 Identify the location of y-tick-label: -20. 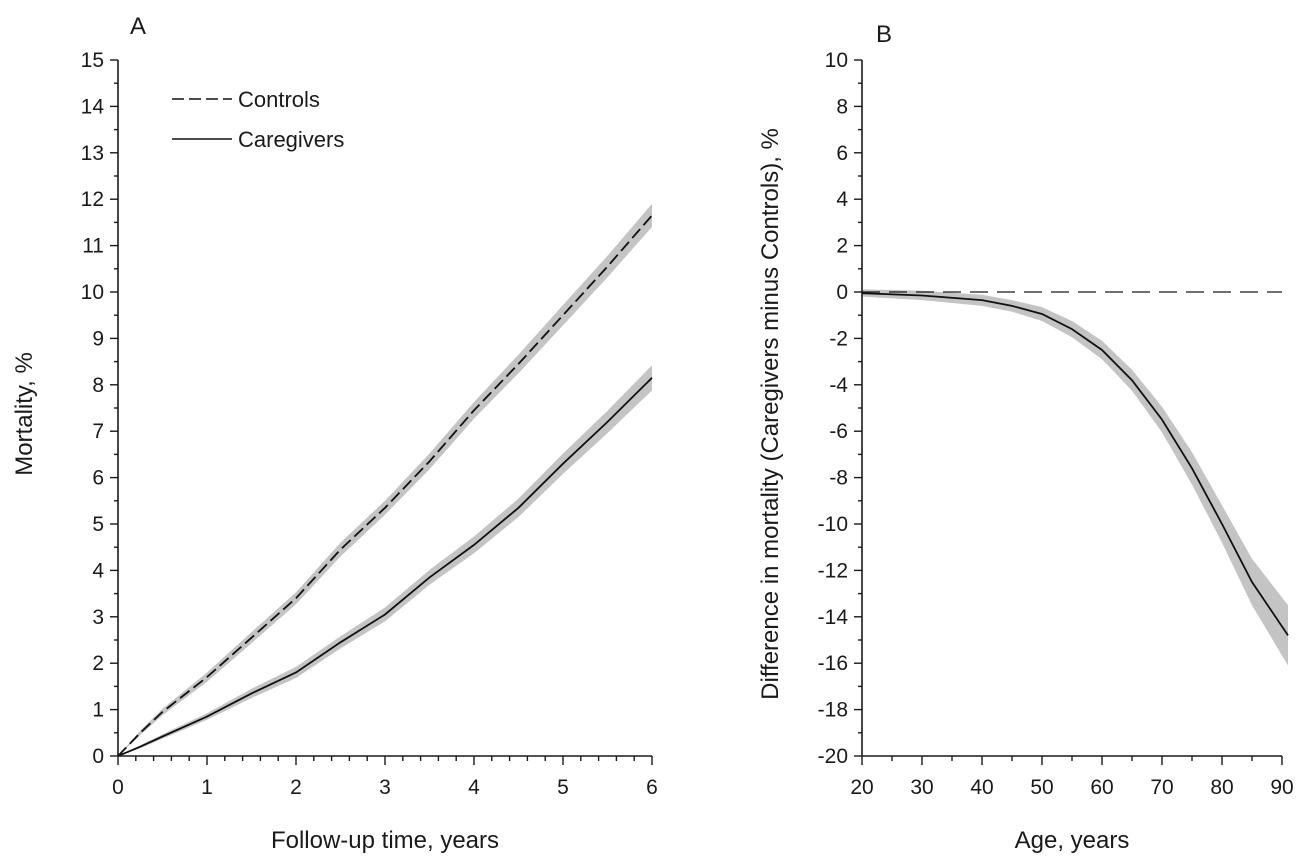
(833, 756).